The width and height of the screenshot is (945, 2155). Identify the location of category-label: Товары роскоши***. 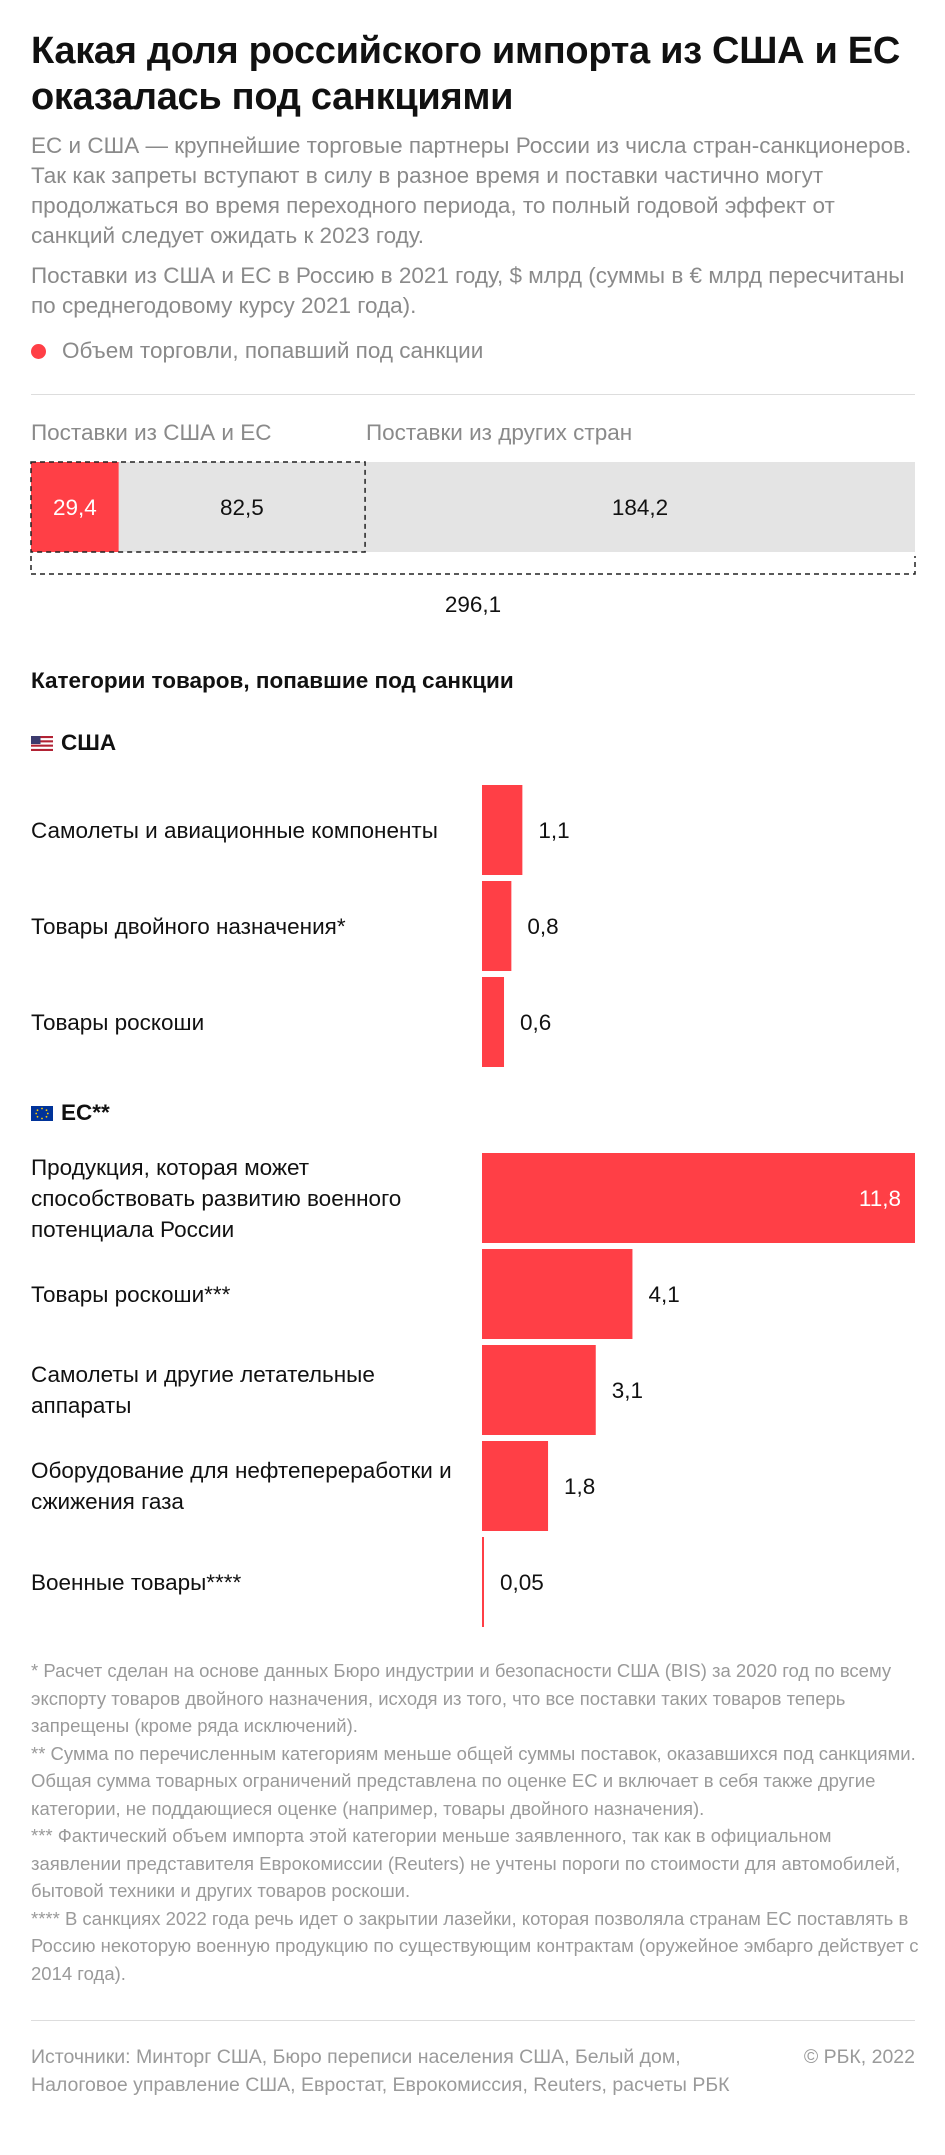
(131, 1294).